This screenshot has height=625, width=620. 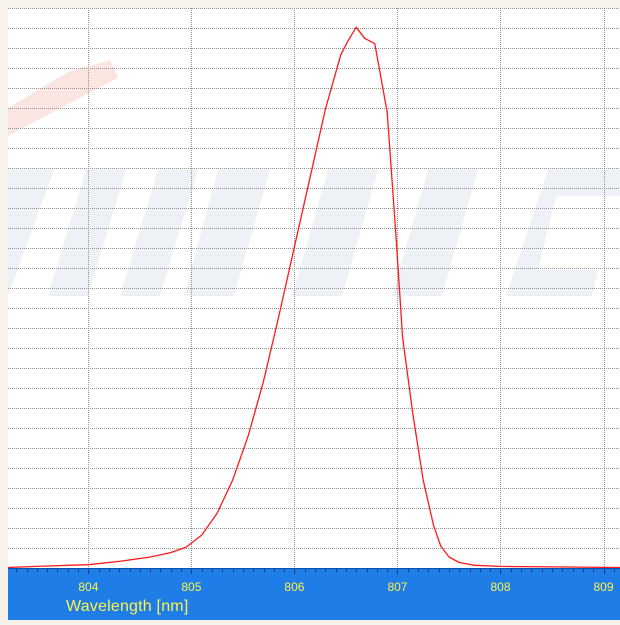 What do you see at coordinates (63, 98) in the screenshot?
I see `watermark-swoosh` at bounding box center [63, 98].